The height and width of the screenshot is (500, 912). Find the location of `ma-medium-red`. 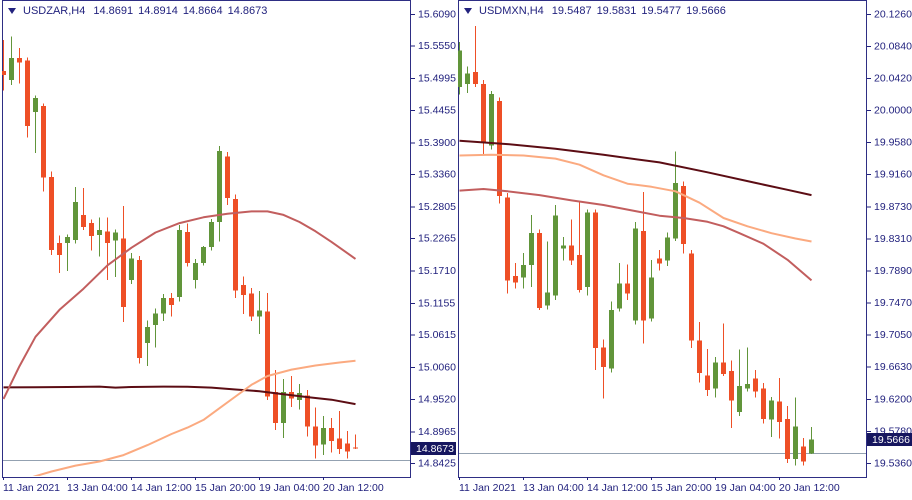

ma-medium-red is located at coordinates (636, 235).